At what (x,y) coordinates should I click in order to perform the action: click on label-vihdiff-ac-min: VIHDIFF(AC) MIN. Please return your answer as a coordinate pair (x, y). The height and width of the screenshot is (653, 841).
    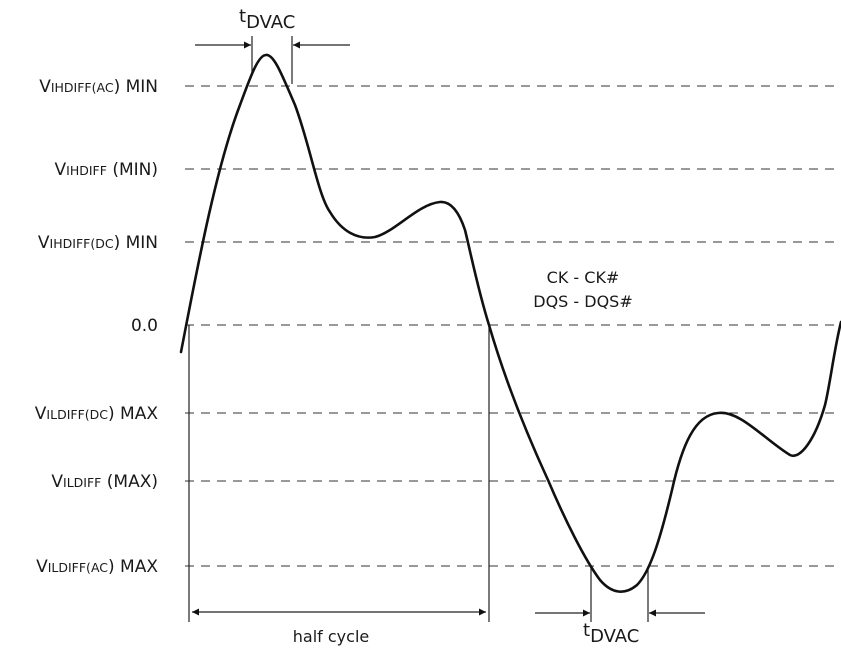
    Looking at the image, I should click on (98, 87).